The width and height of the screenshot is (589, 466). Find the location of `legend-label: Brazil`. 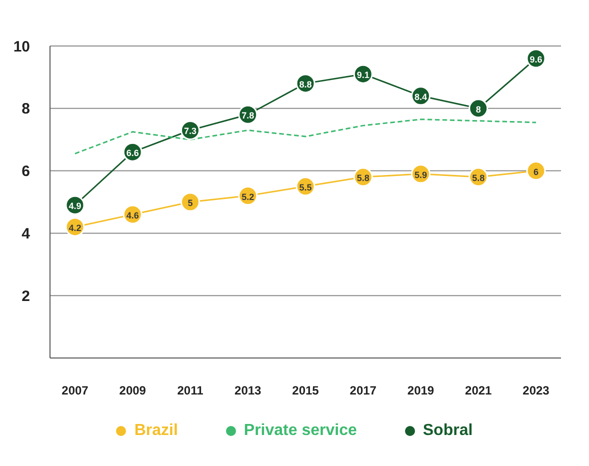

legend-label: Brazil is located at coordinates (156, 431).